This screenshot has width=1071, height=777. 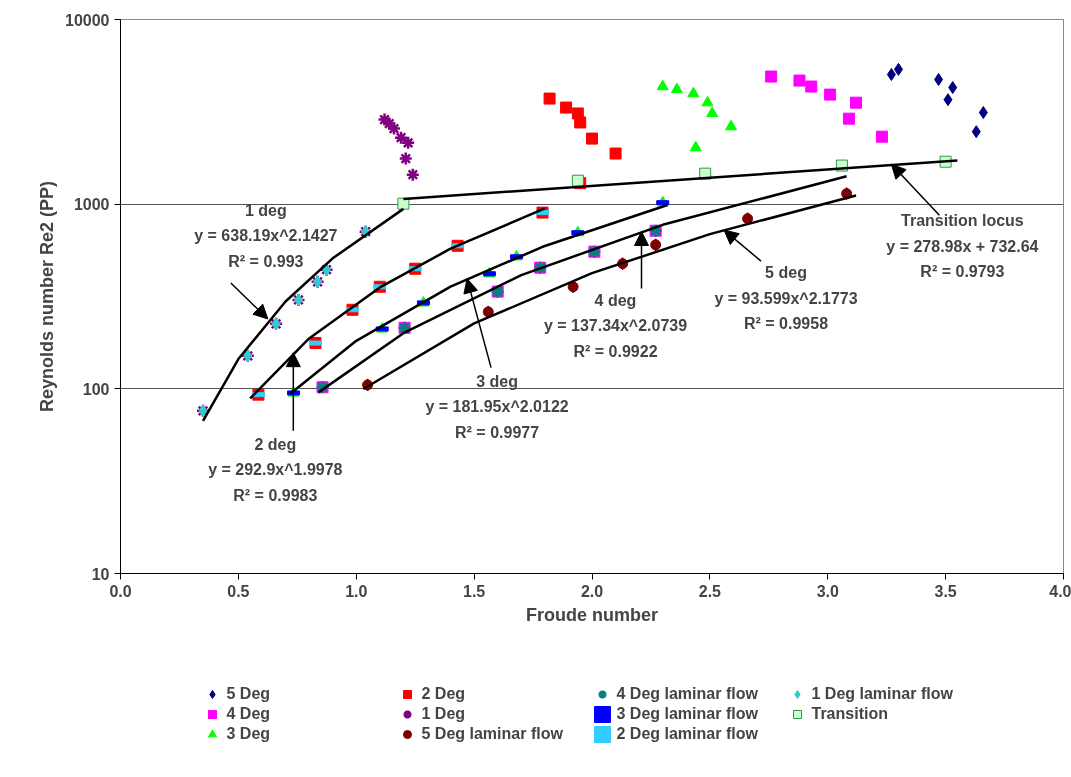 What do you see at coordinates (497, 406) in the screenshot?
I see `annotation: 3 deg y = 181.95x^2.0122 R² = 0.9977` at bounding box center [497, 406].